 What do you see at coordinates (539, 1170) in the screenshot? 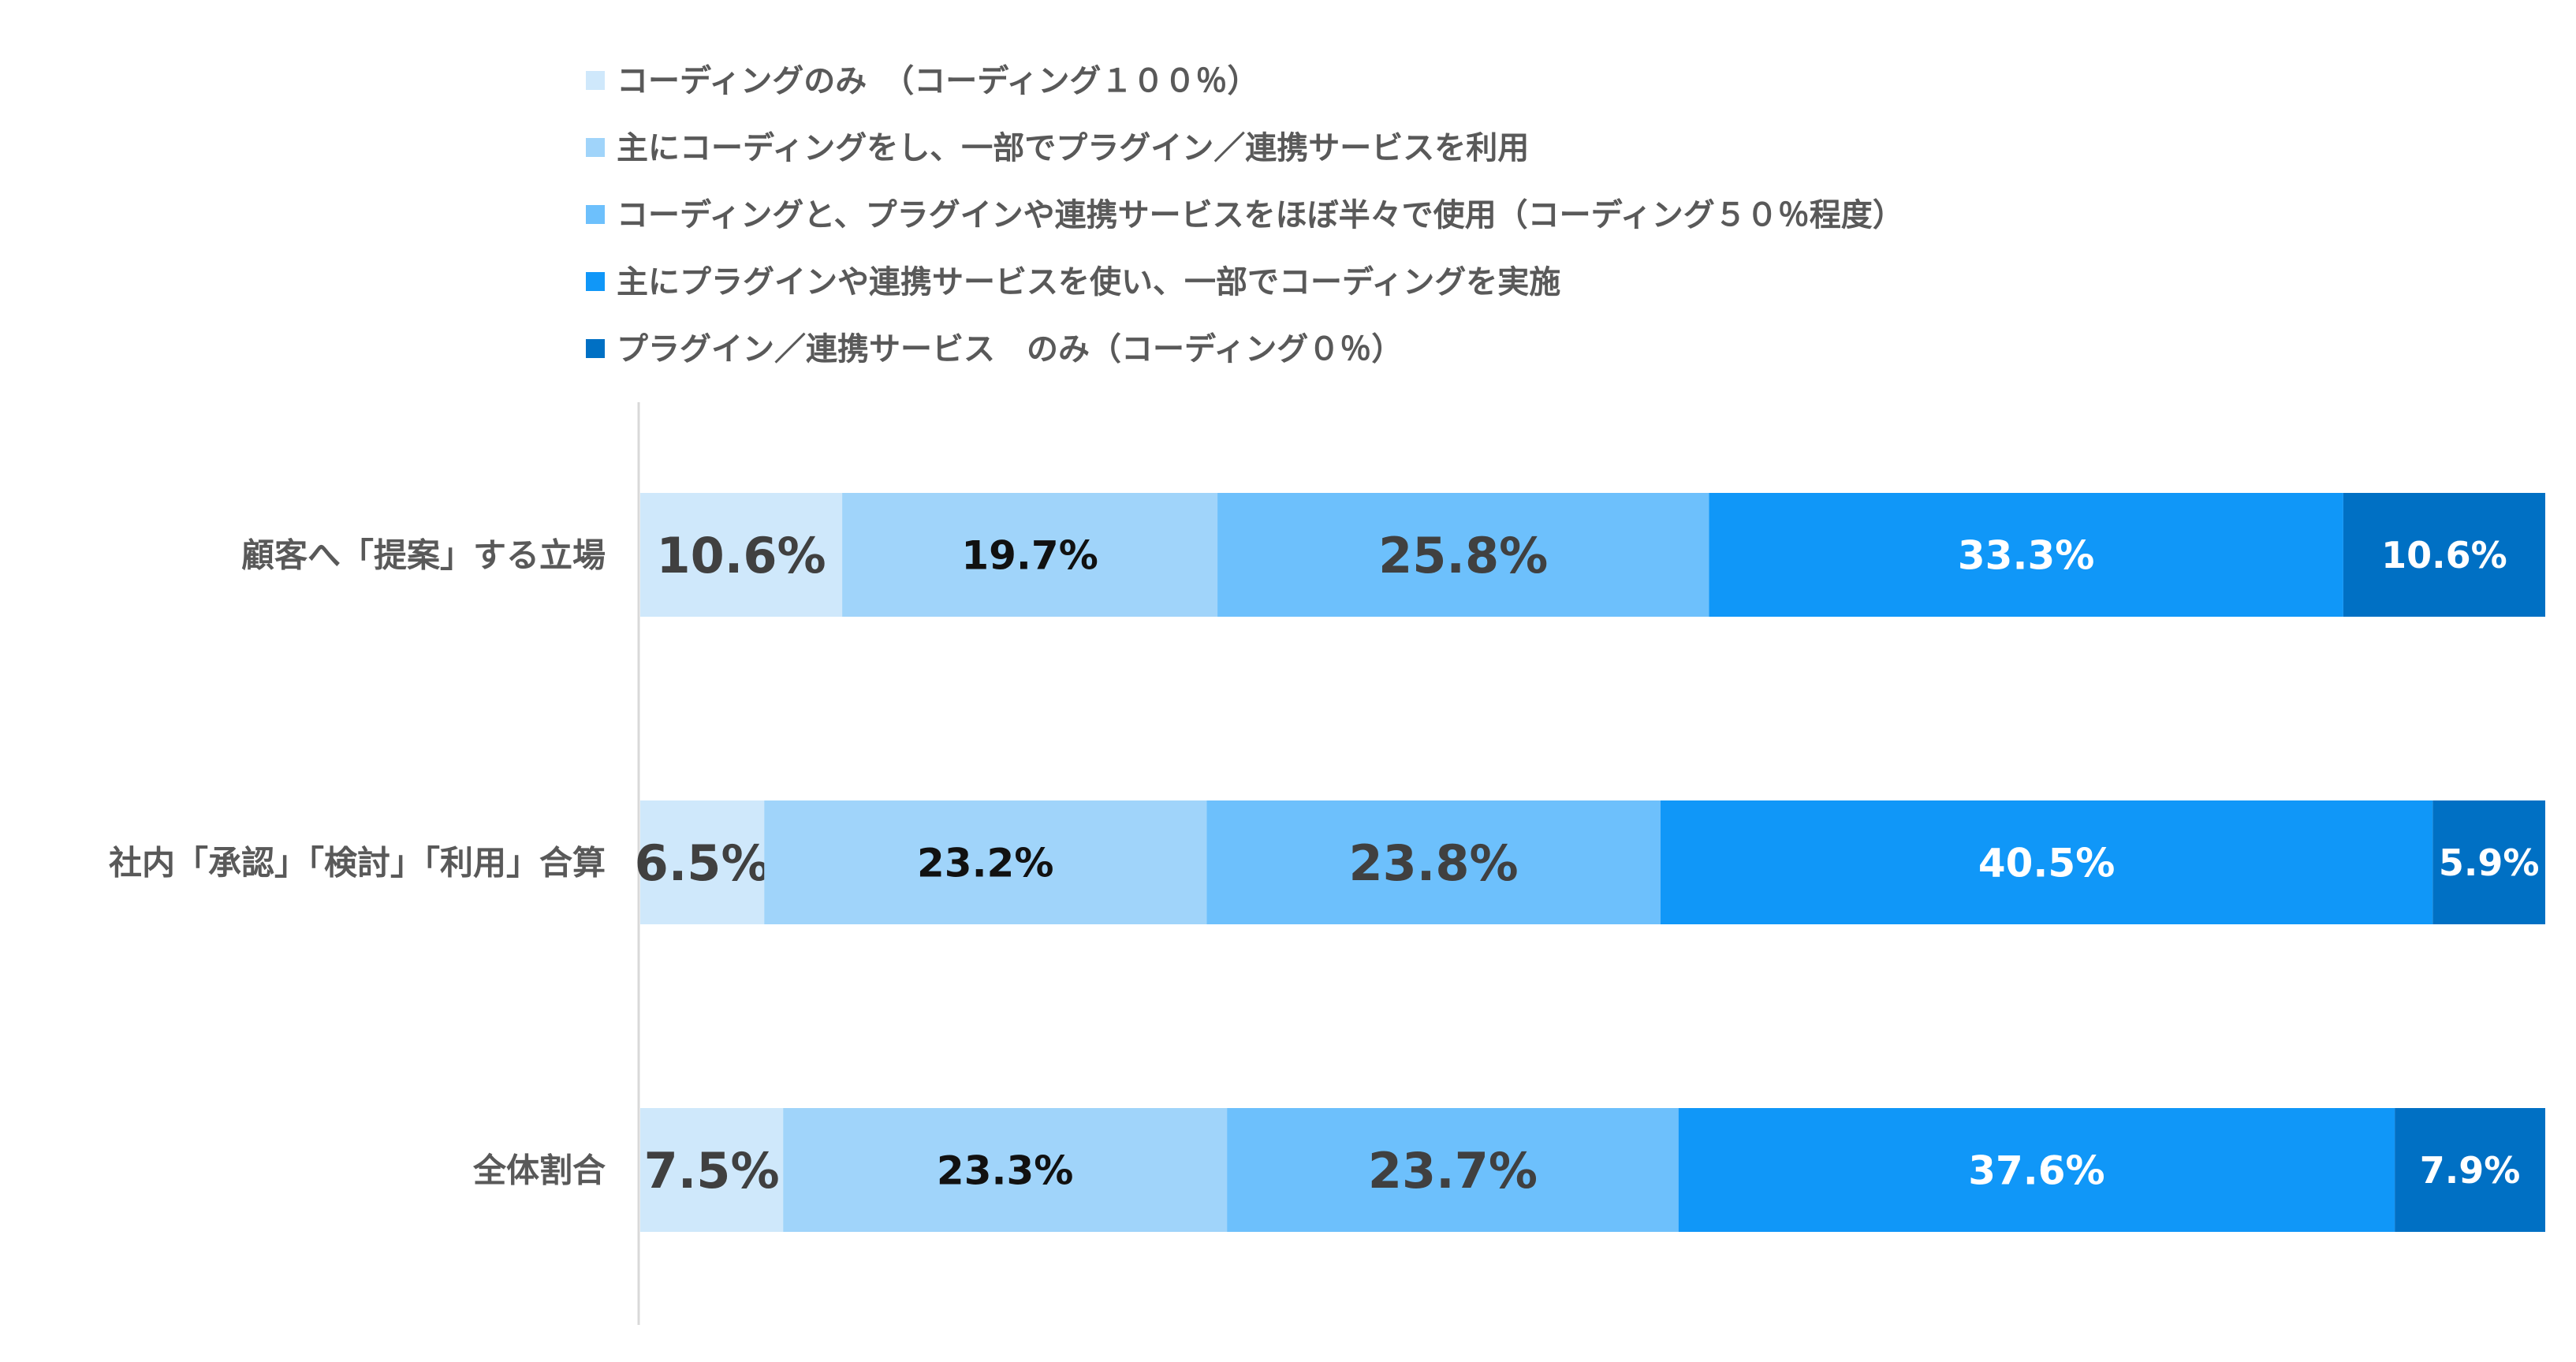
I see `category-label: 全体割合` at bounding box center [539, 1170].